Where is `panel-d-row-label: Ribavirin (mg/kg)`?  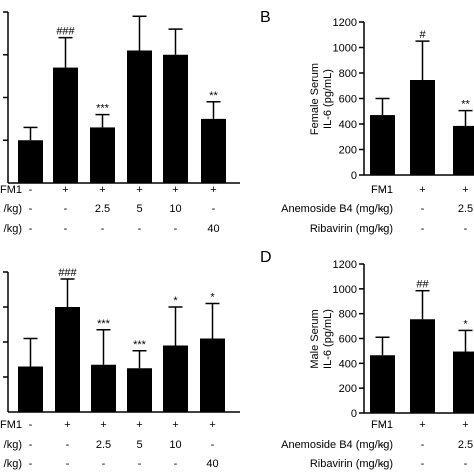 panel-d-row-label: Ribavirin (mg/kg) is located at coordinates (351, 464).